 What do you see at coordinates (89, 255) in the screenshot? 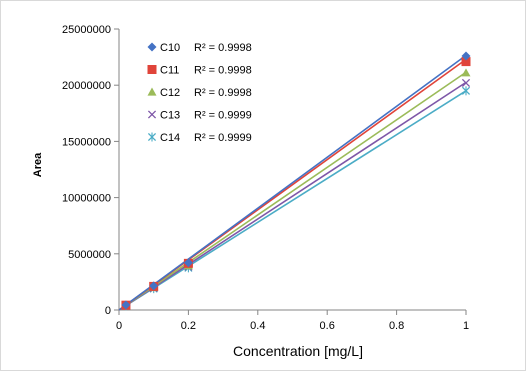
I see `y-tick-label: 5000000` at bounding box center [89, 255].